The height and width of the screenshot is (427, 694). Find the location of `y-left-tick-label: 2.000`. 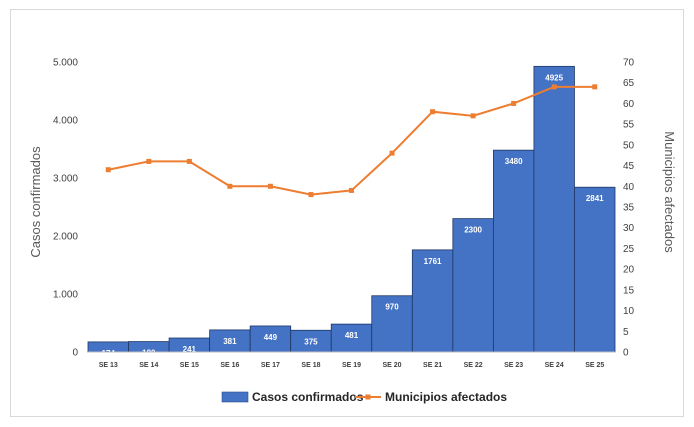

y-left-tick-label: 2.000 is located at coordinates (65, 237).